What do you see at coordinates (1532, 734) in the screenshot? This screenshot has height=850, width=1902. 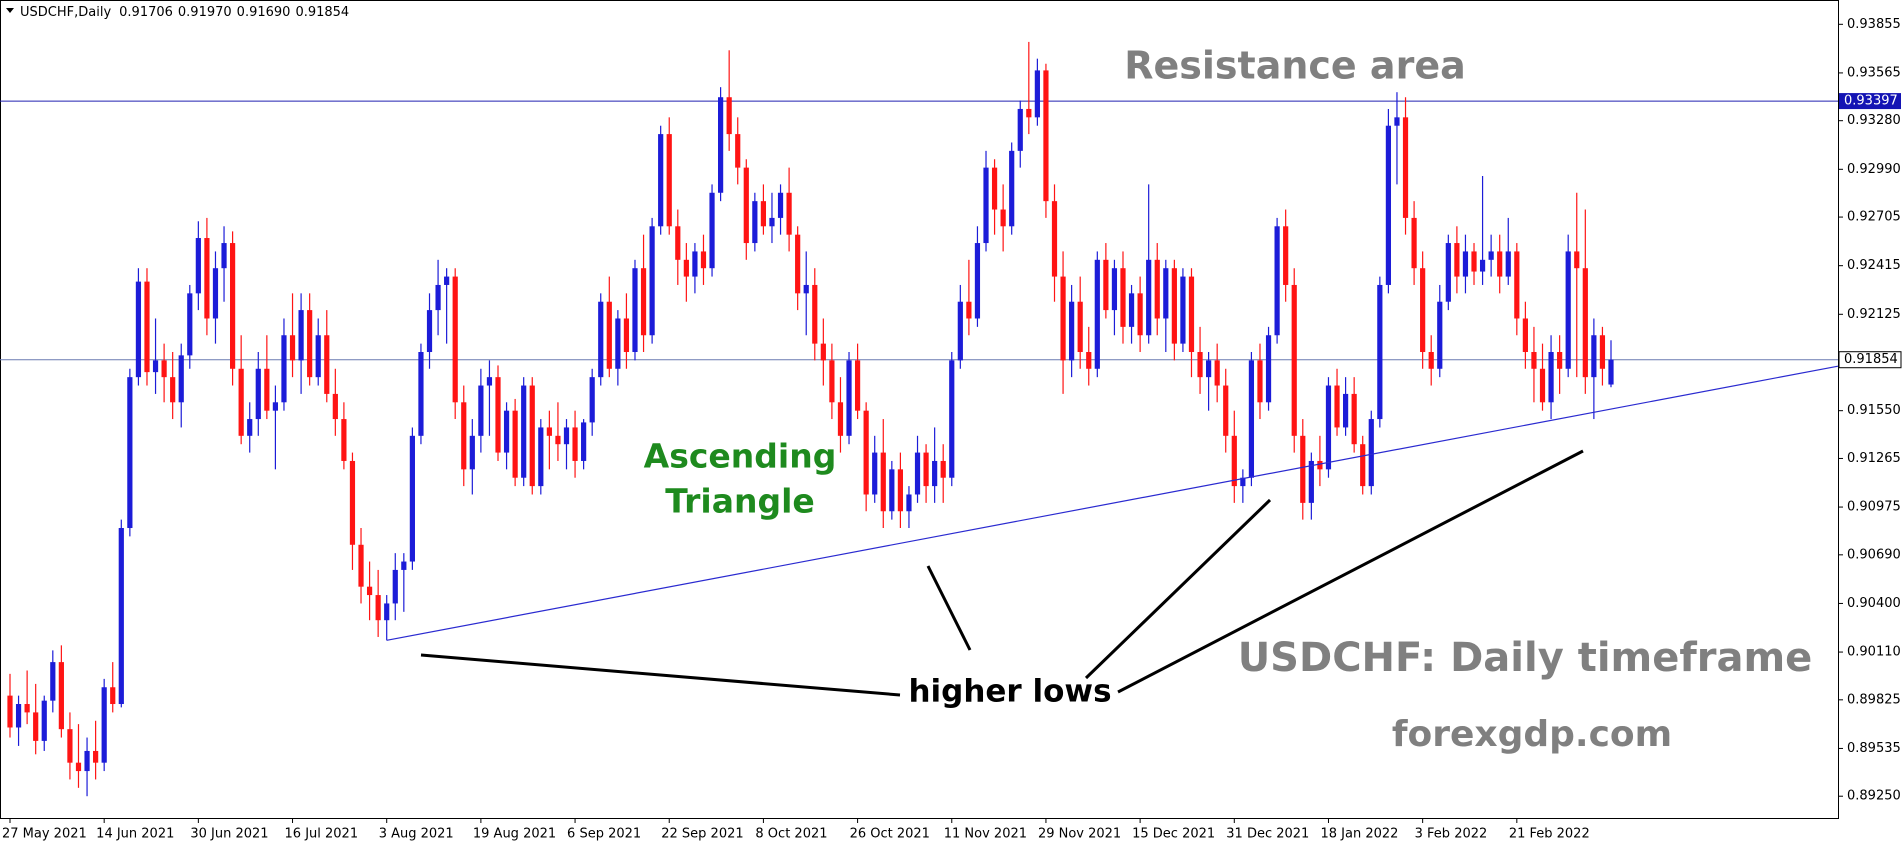 I see `site-annotation: forexgdp.com` at bounding box center [1532, 734].